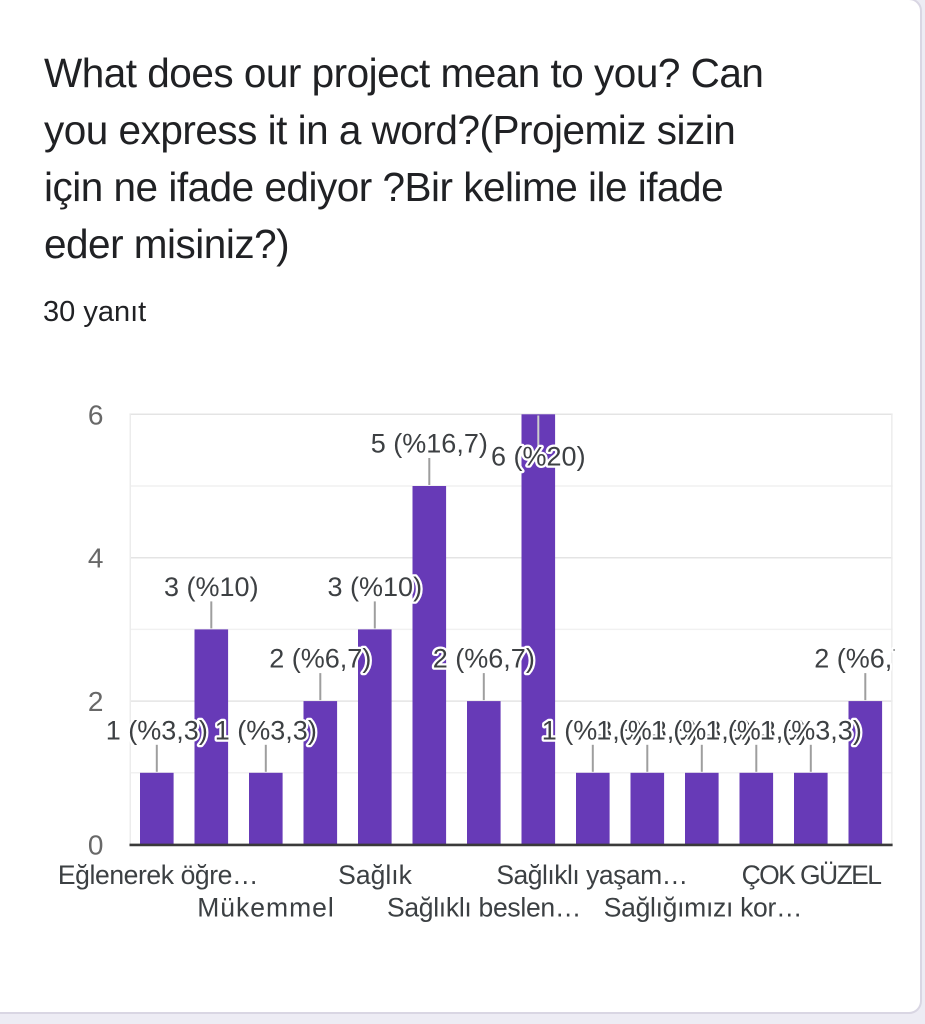 The height and width of the screenshot is (1024, 925). Describe the element at coordinates (429, 444) in the screenshot. I see `svg-text: 5 (%16,7)` at that location.